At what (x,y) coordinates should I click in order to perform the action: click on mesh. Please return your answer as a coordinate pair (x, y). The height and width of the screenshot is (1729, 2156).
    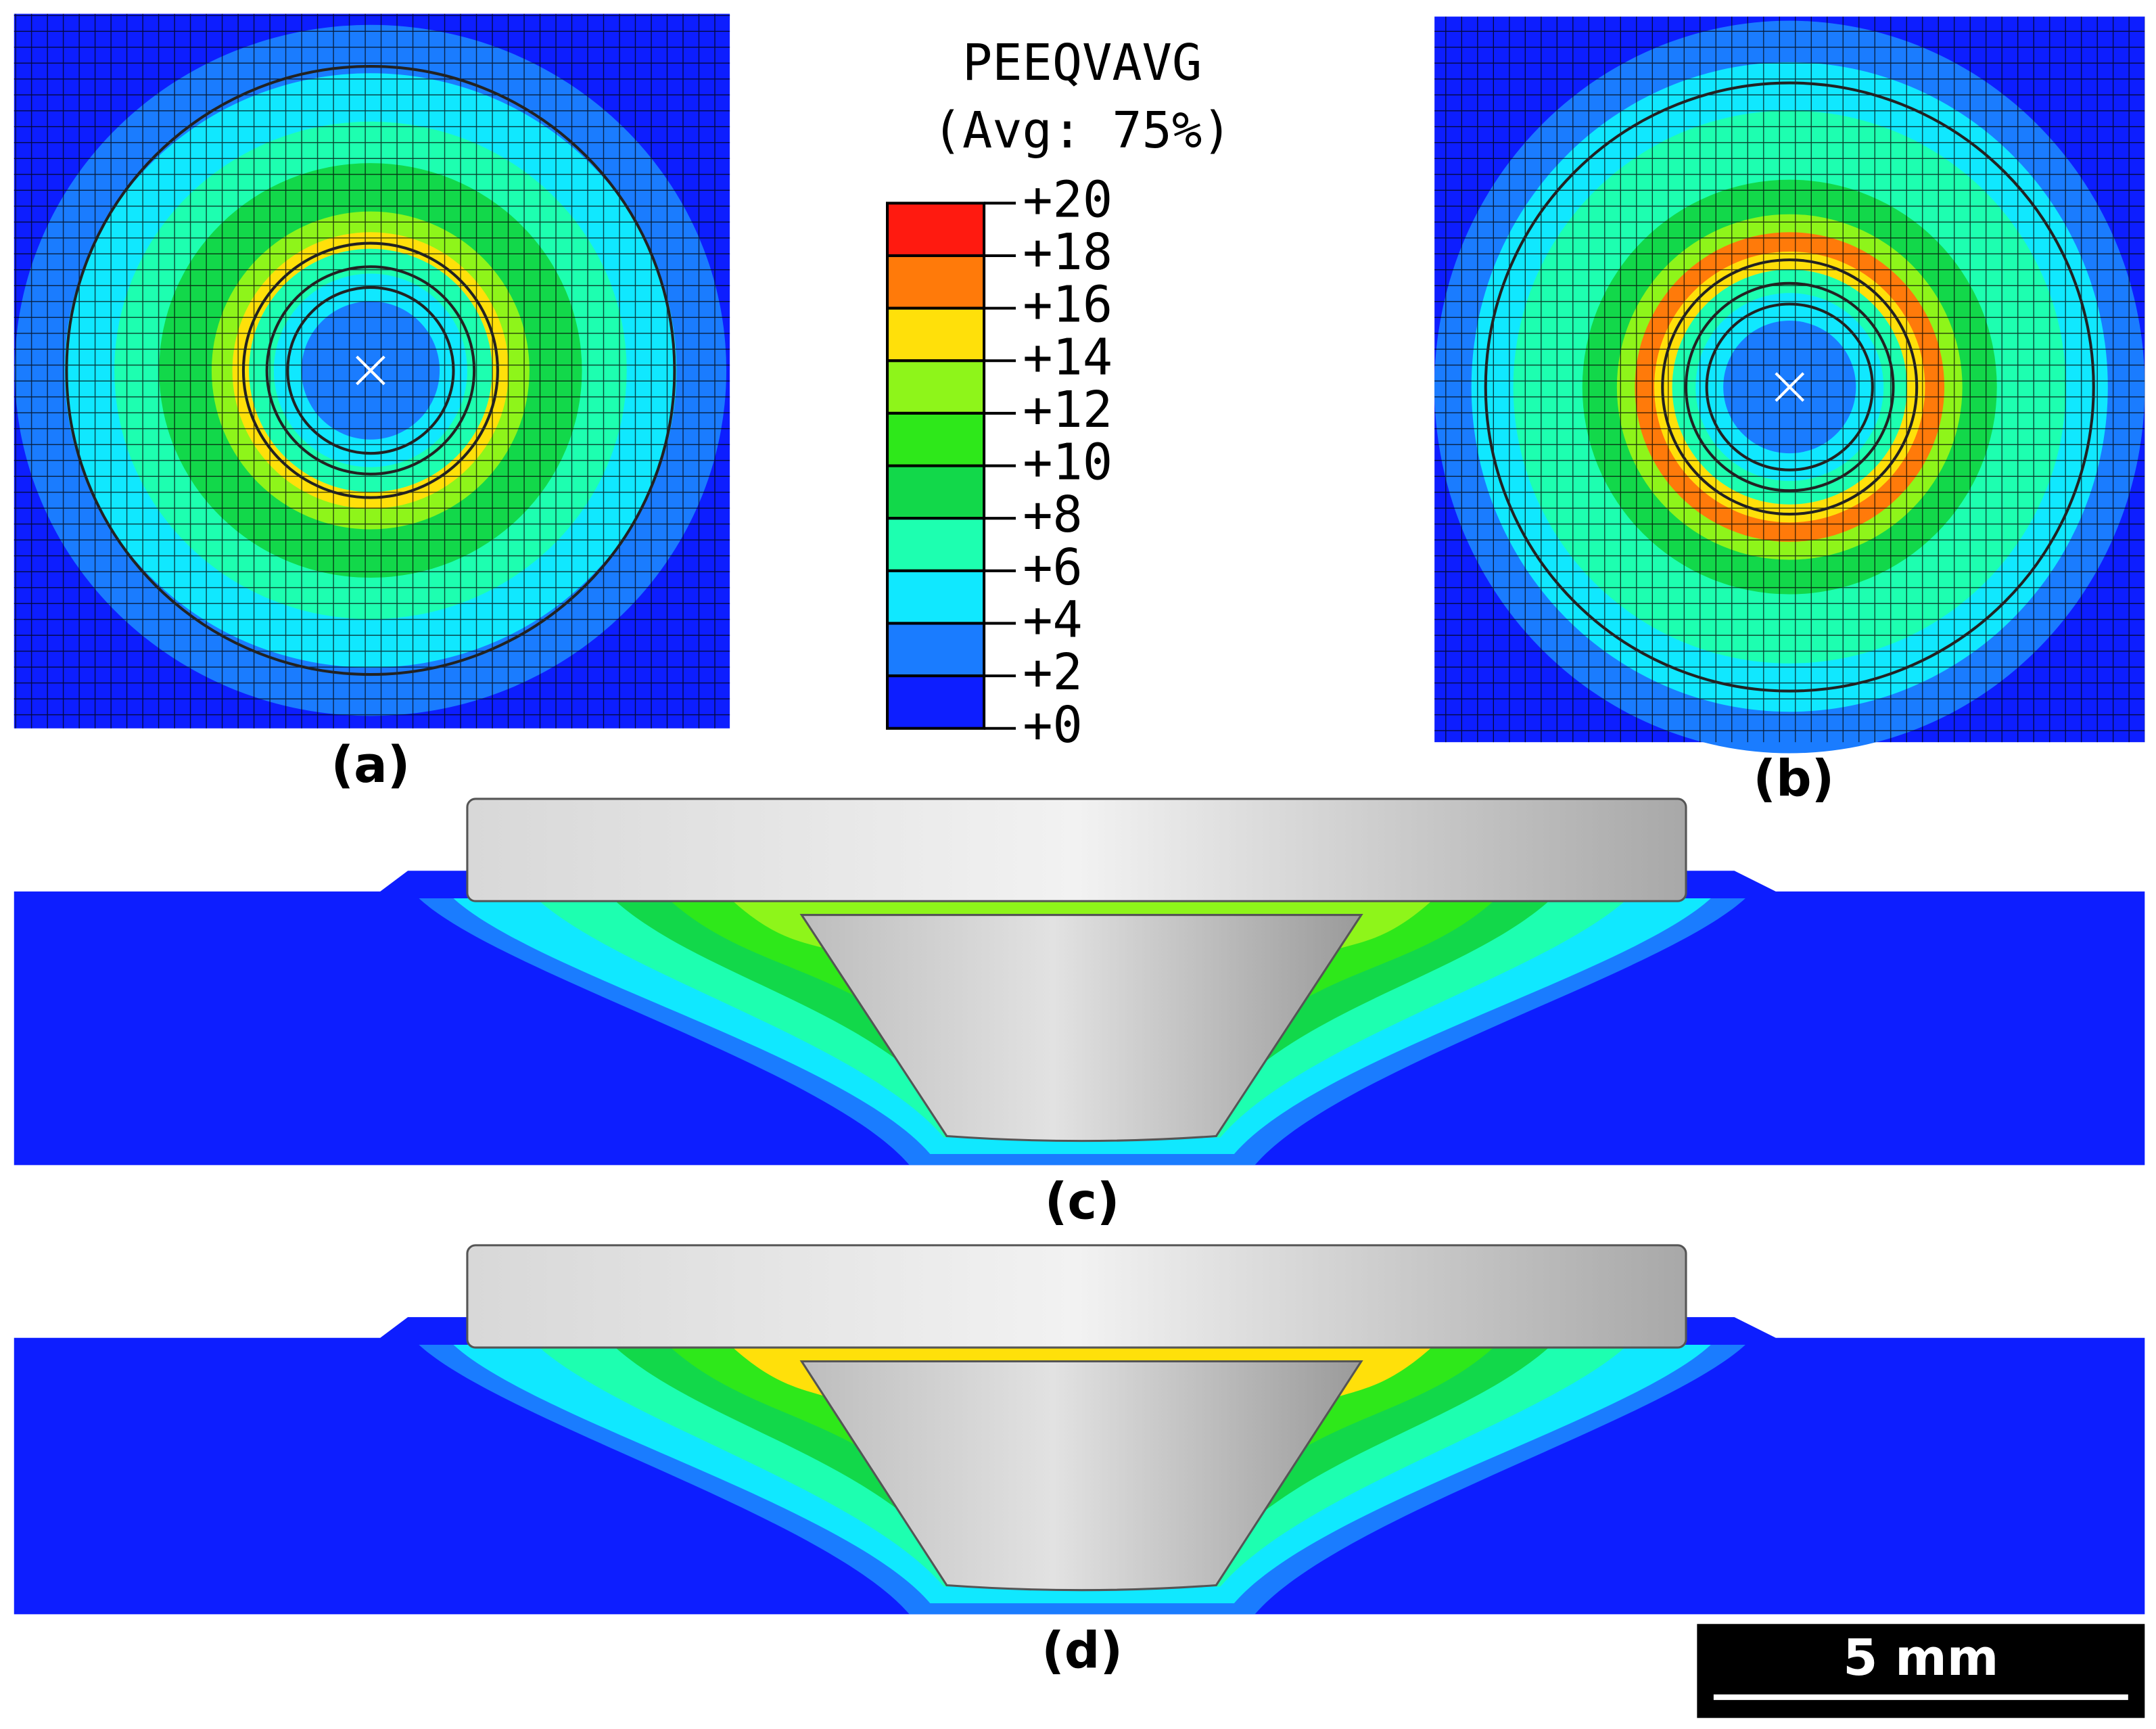
    Looking at the image, I should click on (1789, 380).